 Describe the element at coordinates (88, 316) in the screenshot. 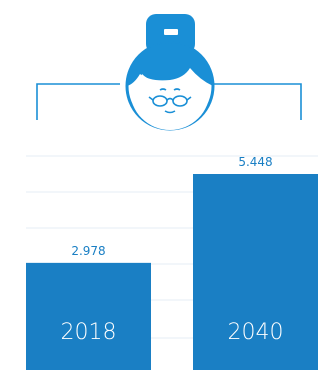

I see `bar-2018` at that location.